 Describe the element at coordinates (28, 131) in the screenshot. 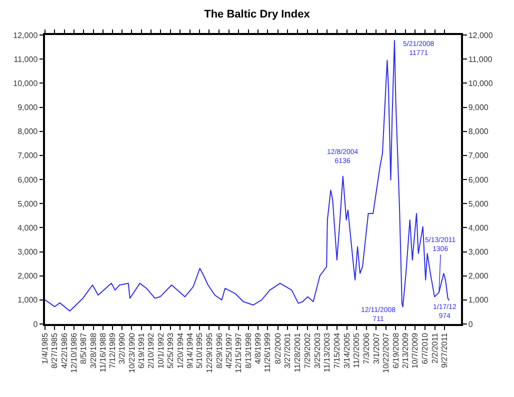

I see `y-tick-label: 8,000` at that location.